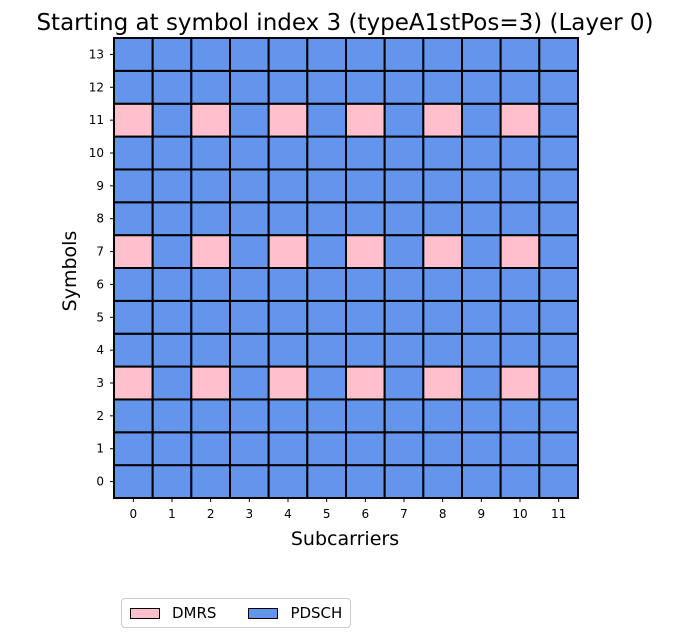  I want to click on legend-swatch-dmrs, so click(145, 613).